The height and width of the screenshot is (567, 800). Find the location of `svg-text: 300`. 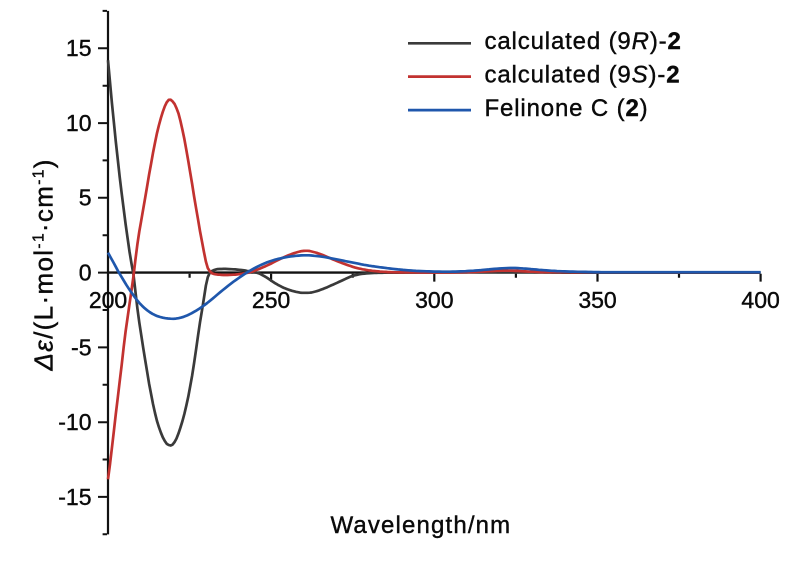

svg-text: 300 is located at coordinates (434, 300).